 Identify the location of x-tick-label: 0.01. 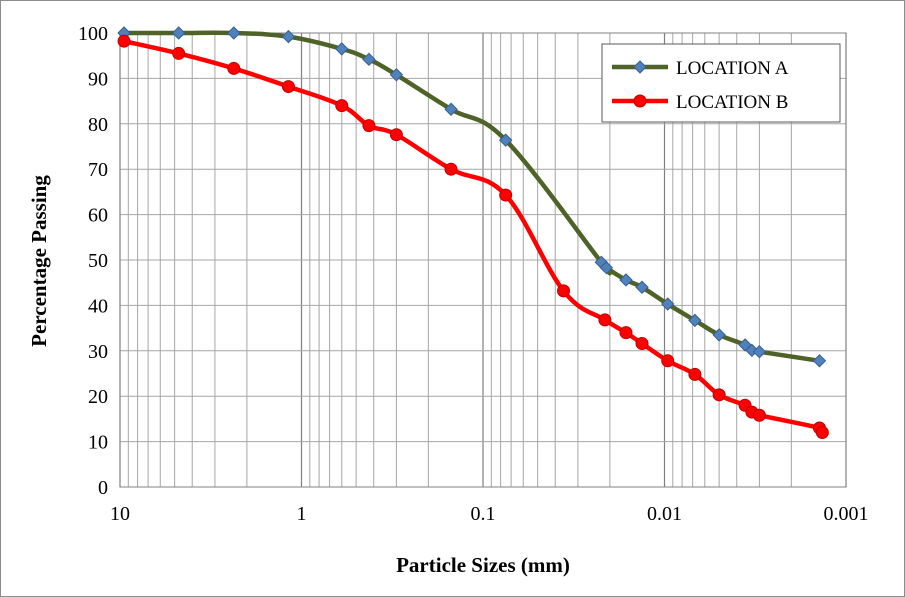
(664, 514).